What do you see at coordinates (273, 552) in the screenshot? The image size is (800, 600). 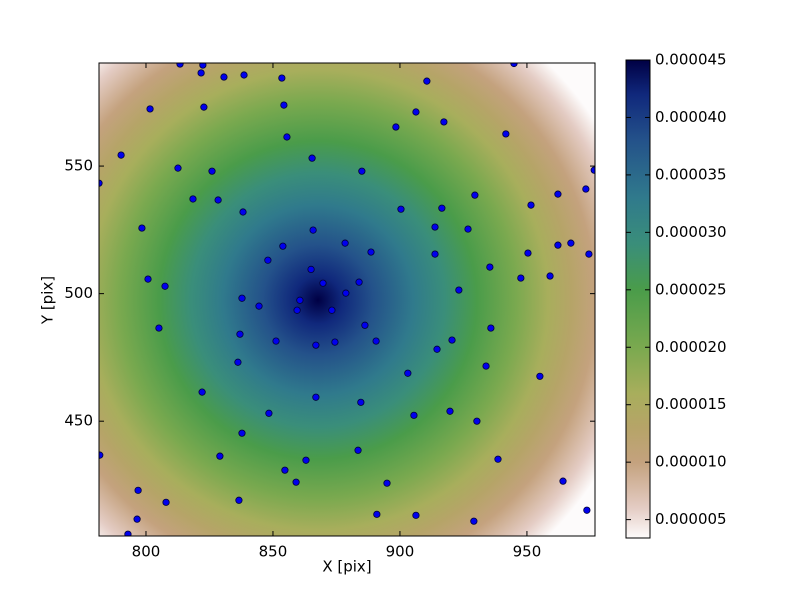 I see `x-tick-label: 850` at bounding box center [273, 552].